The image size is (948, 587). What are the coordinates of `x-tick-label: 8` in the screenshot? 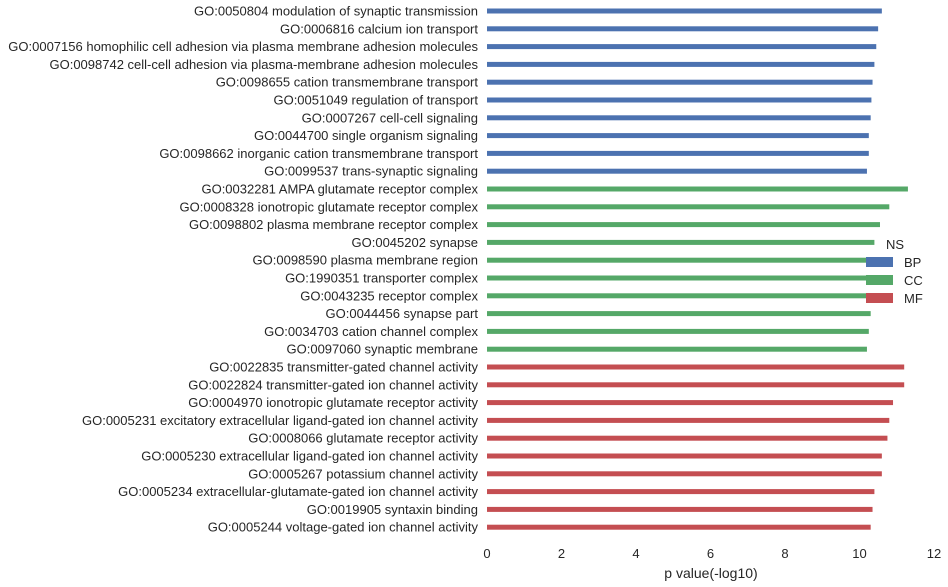 It's located at (784, 553).